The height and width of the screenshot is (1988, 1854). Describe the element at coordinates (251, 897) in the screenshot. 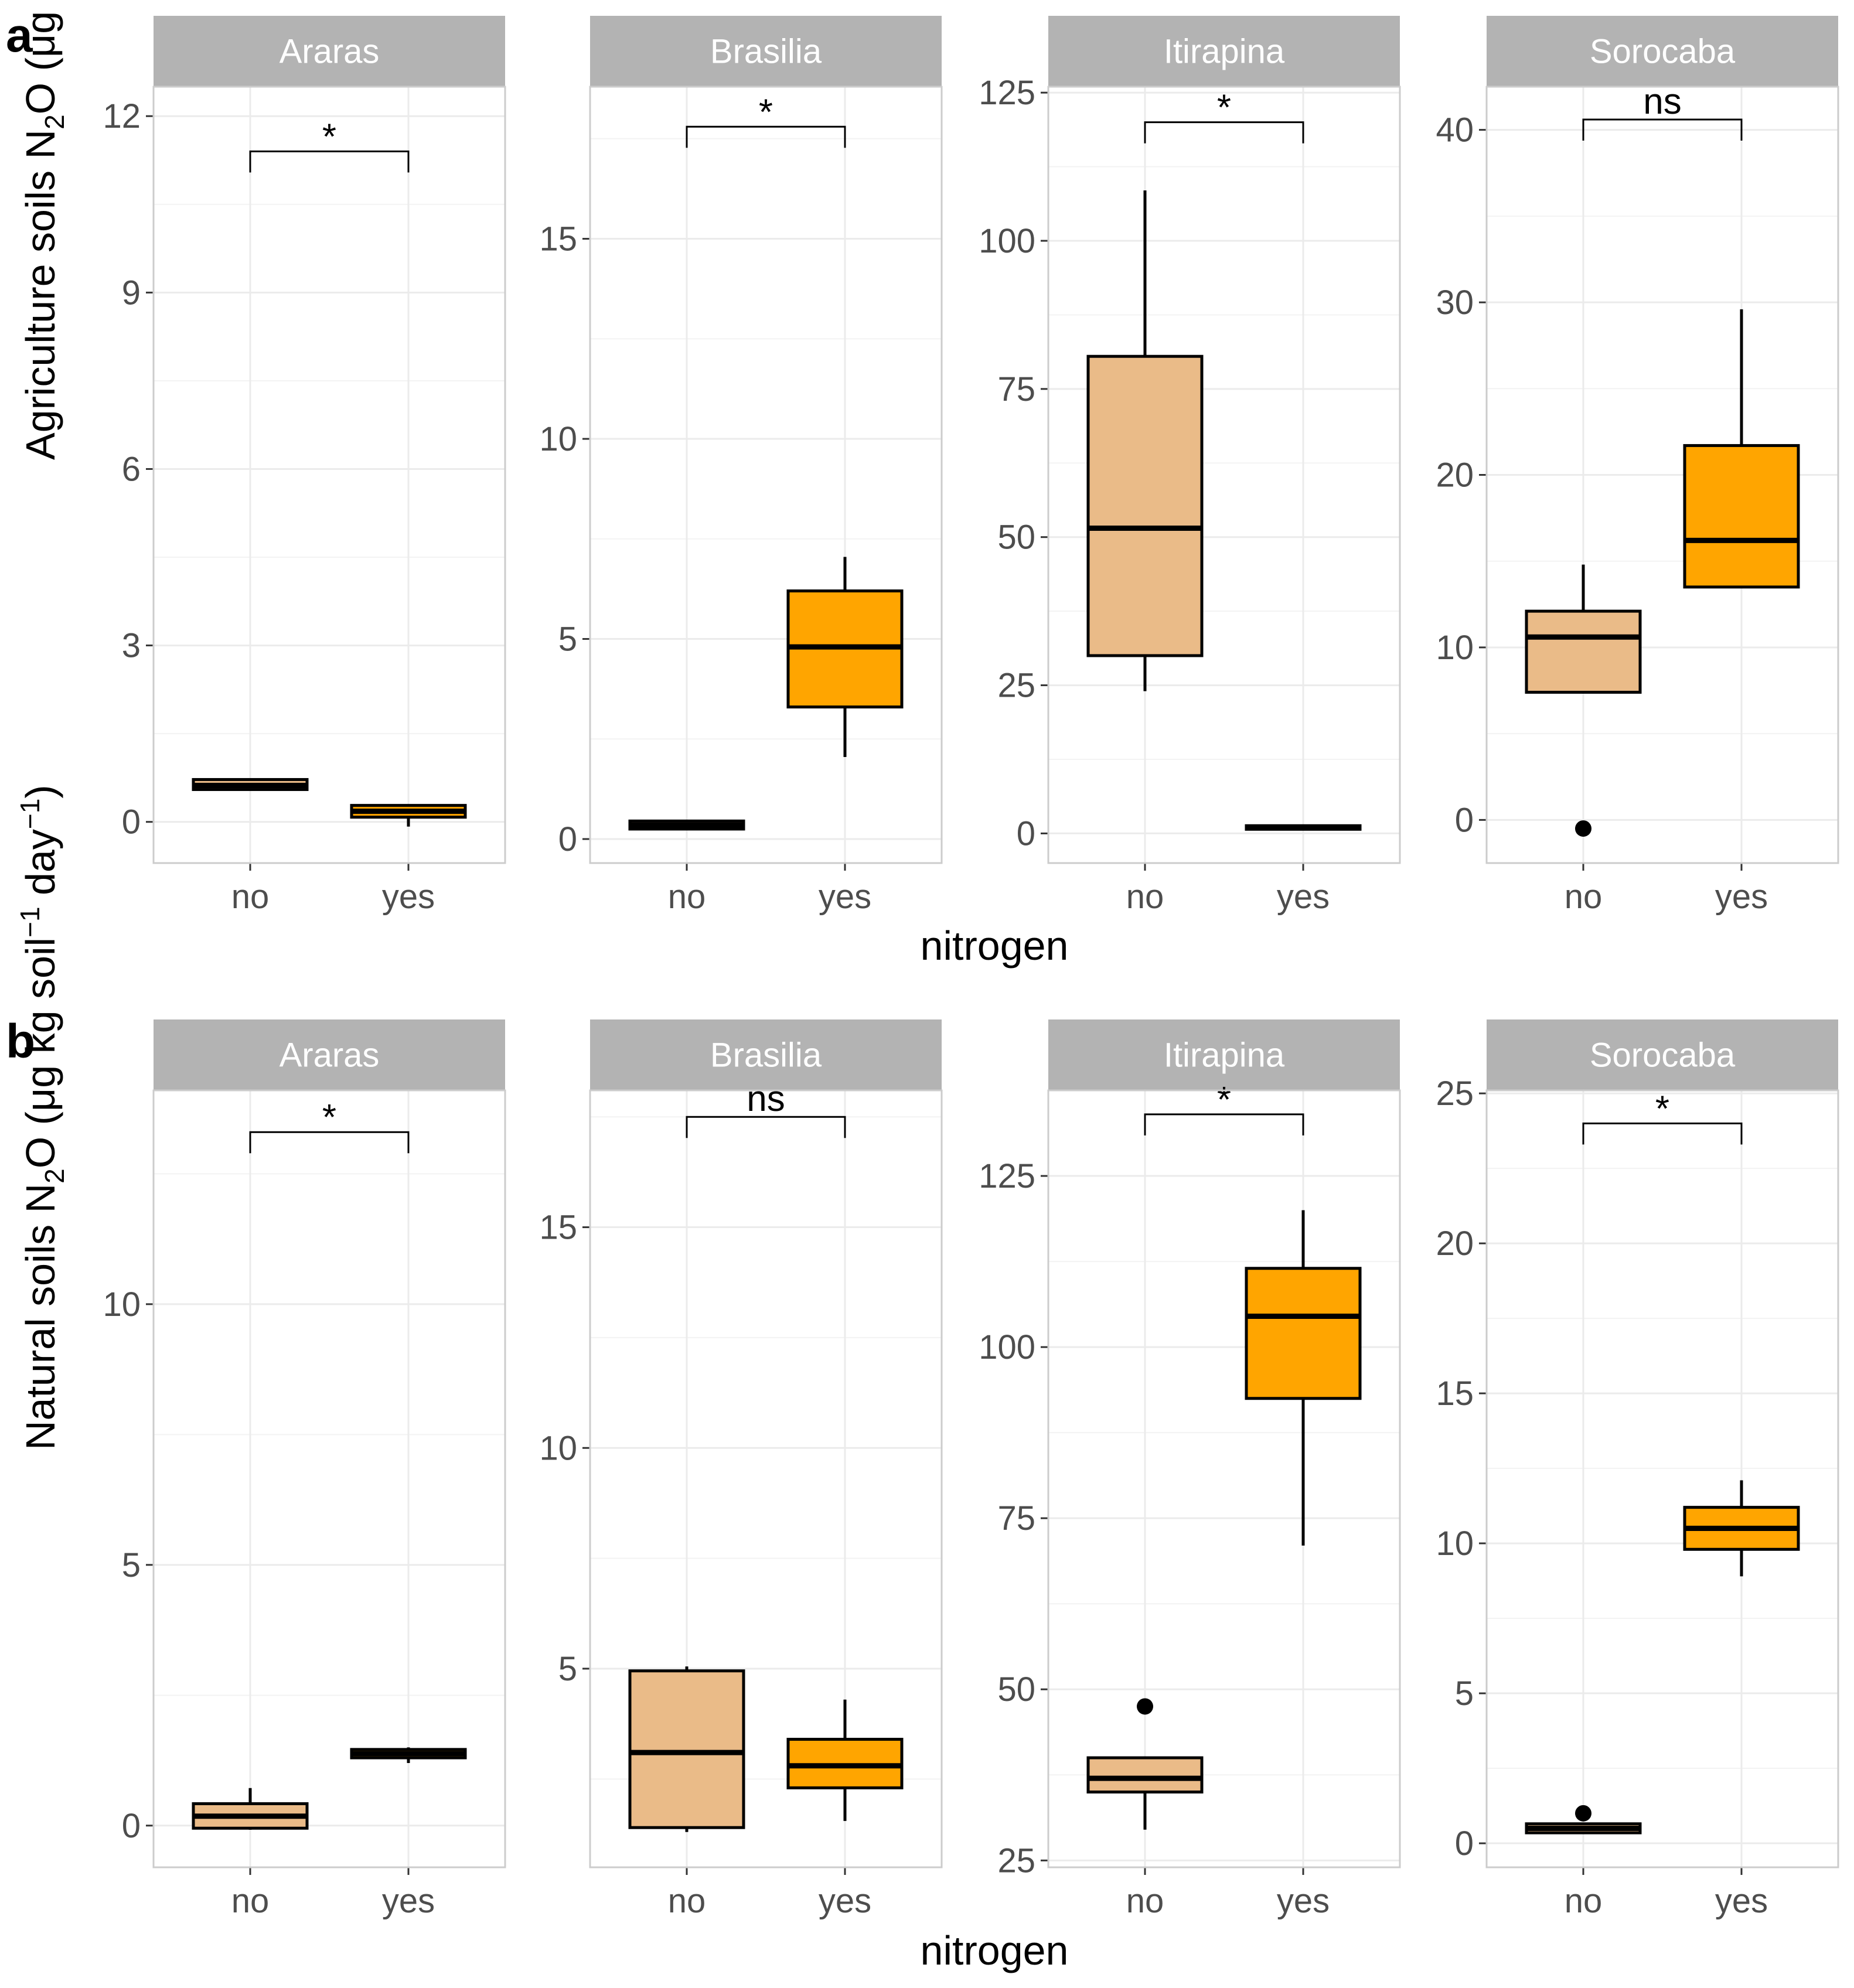

I see `facet-a-araras-xtick-label: no` at that location.